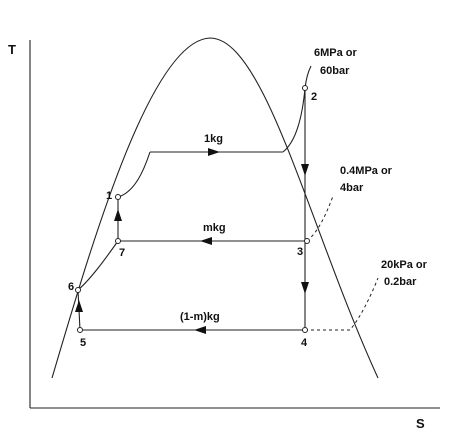 Image resolution: width=449 pixels, height=447 pixels. Describe the element at coordinates (304, 343) in the screenshot. I see `point-label: 4` at that location.